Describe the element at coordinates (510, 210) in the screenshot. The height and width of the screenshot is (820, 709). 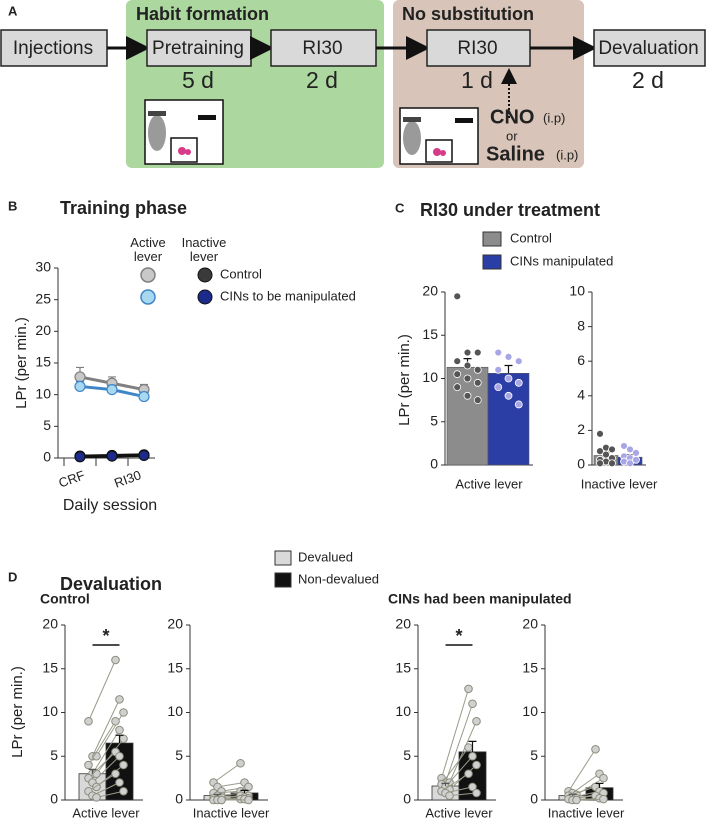
I see `chart-title: RI30 under treatment` at that location.